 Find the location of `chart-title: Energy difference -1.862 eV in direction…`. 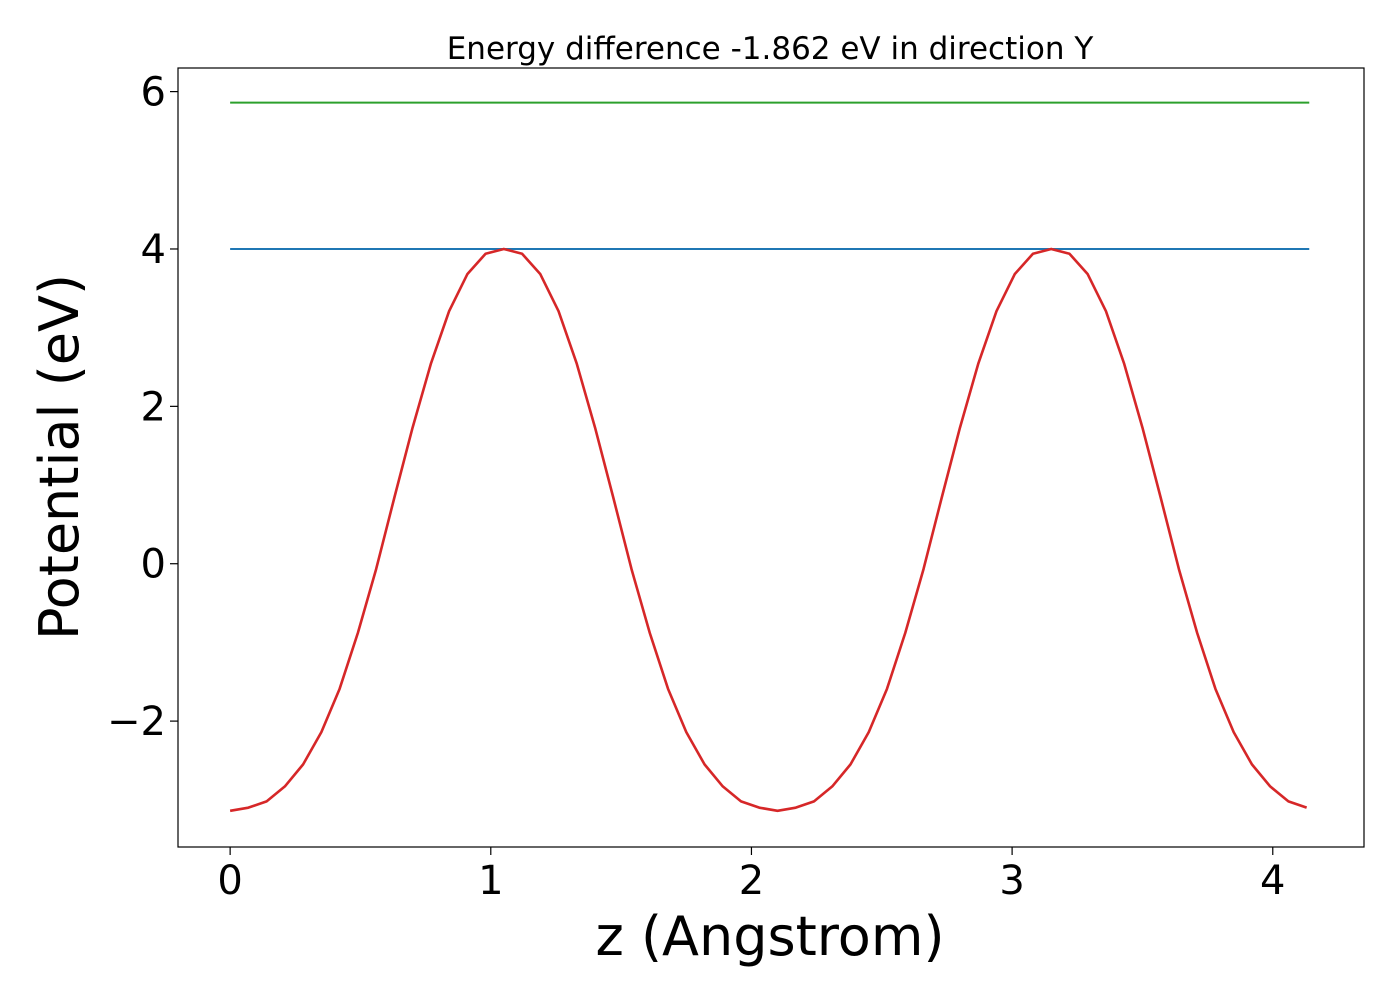

chart-title: Energy difference -1.862 eV in direction… is located at coordinates (770, 49).